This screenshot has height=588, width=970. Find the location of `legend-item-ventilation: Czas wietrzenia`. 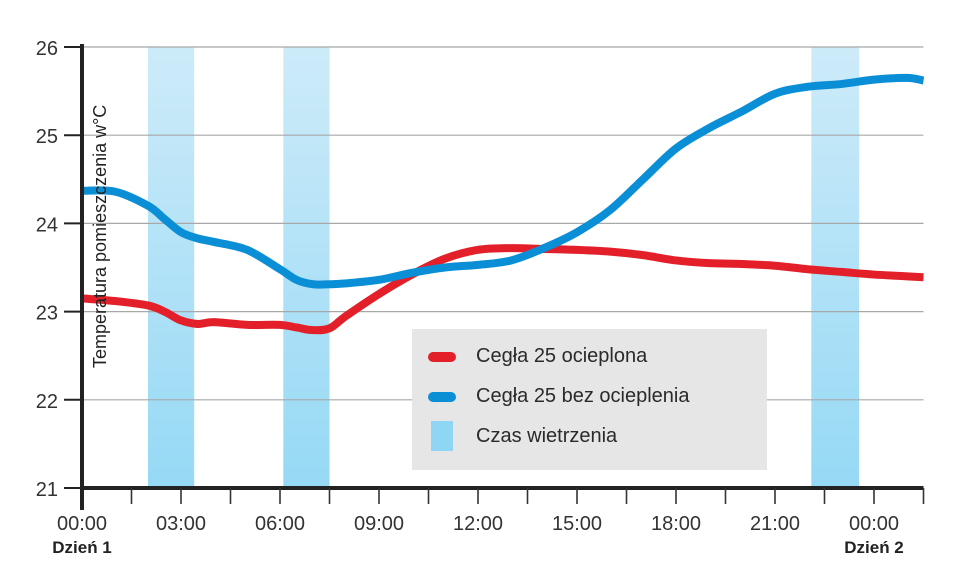

legend-item-ventilation: Czas wietrzenia is located at coordinates (522, 436).